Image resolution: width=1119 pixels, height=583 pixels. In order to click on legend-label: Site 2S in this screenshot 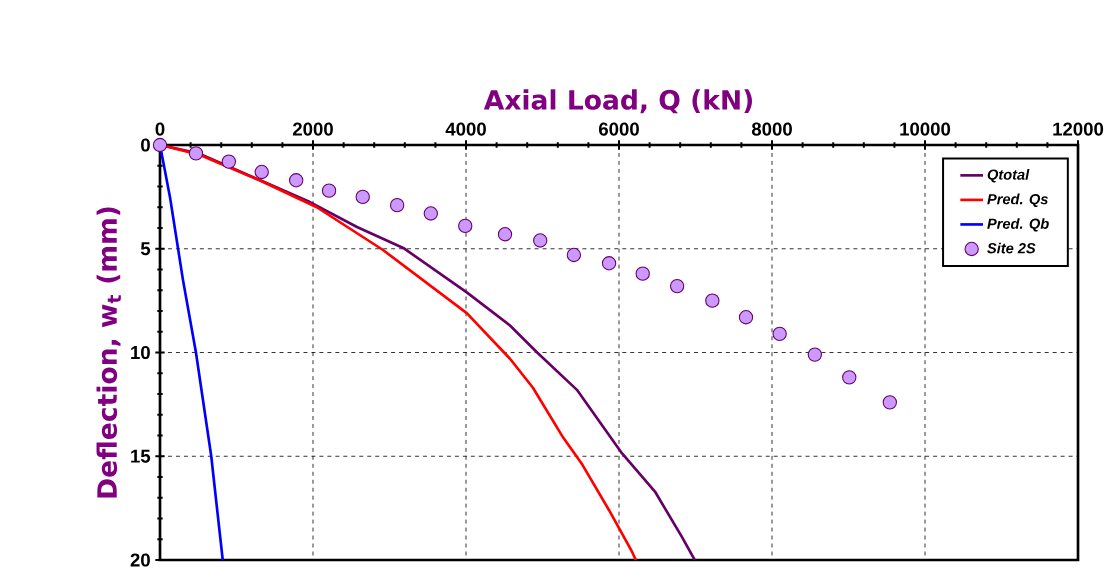, I will do `click(1011, 248)`.